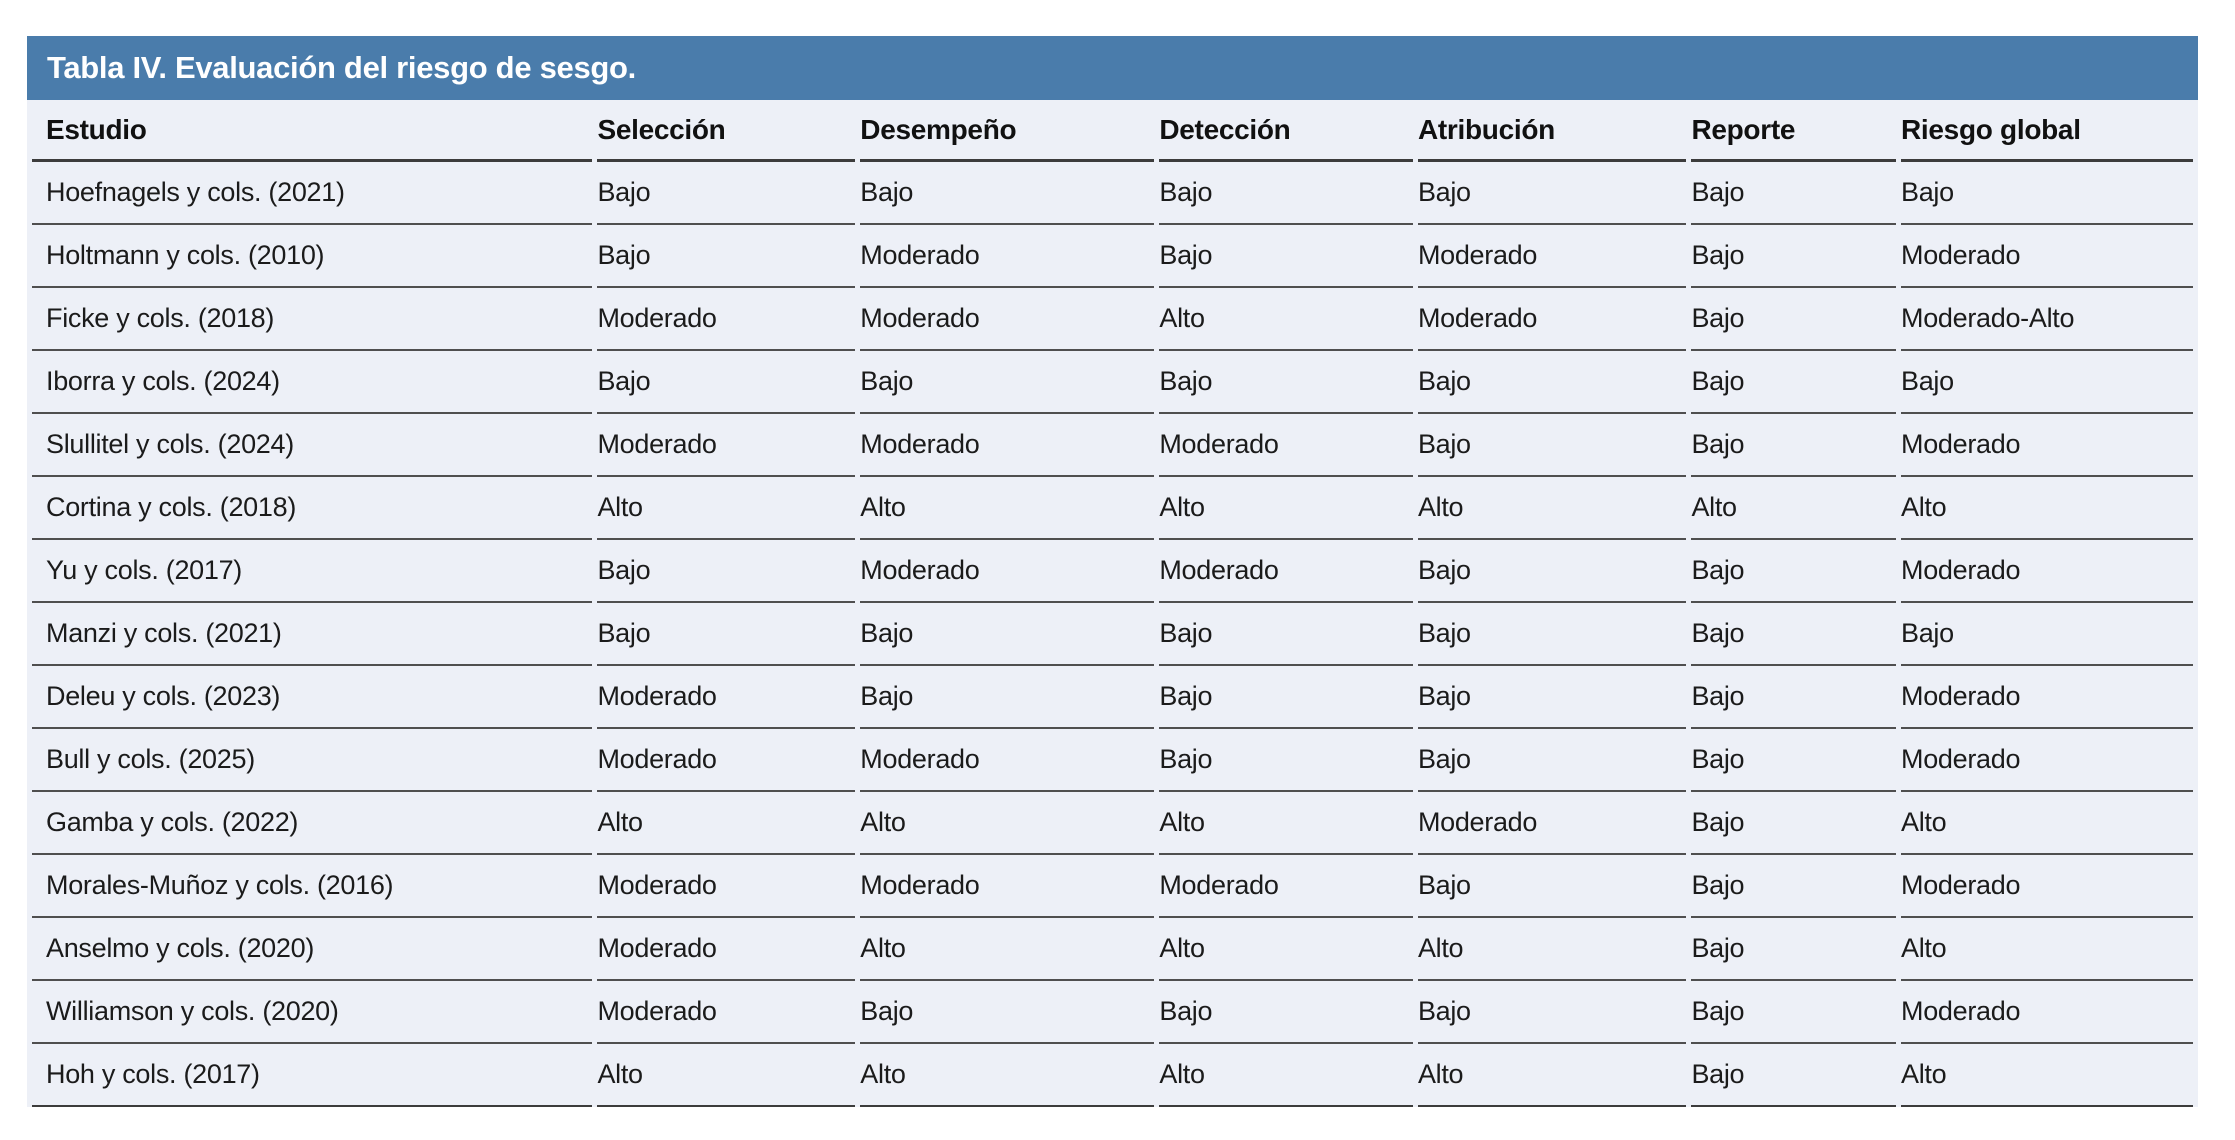  What do you see at coordinates (312, 382) in the screenshot?
I see `study-cell: Iborra y cols. (2024)` at bounding box center [312, 382].